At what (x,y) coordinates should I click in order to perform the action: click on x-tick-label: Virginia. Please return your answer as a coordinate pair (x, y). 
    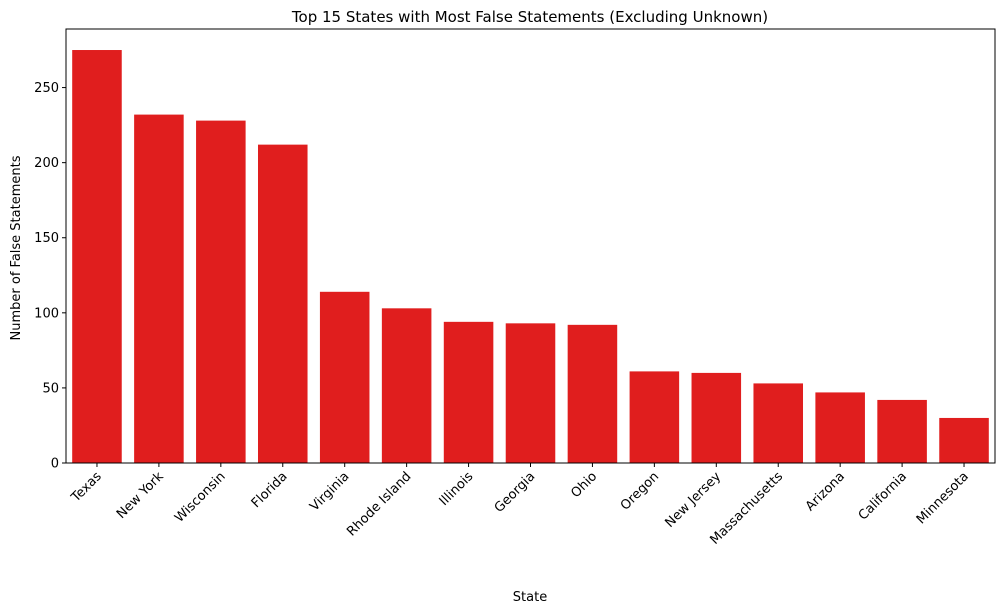
    Looking at the image, I should click on (329, 491).